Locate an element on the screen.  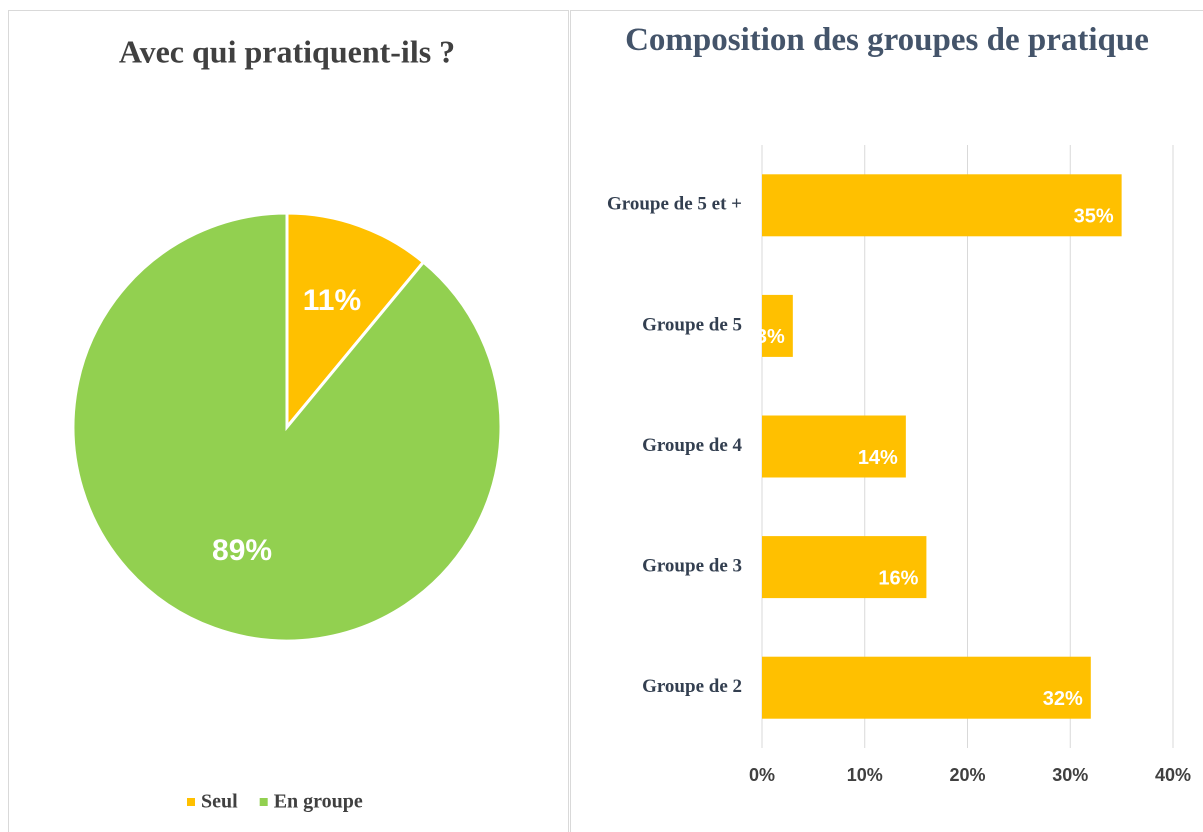
data-label: 16% is located at coordinates (898, 578).